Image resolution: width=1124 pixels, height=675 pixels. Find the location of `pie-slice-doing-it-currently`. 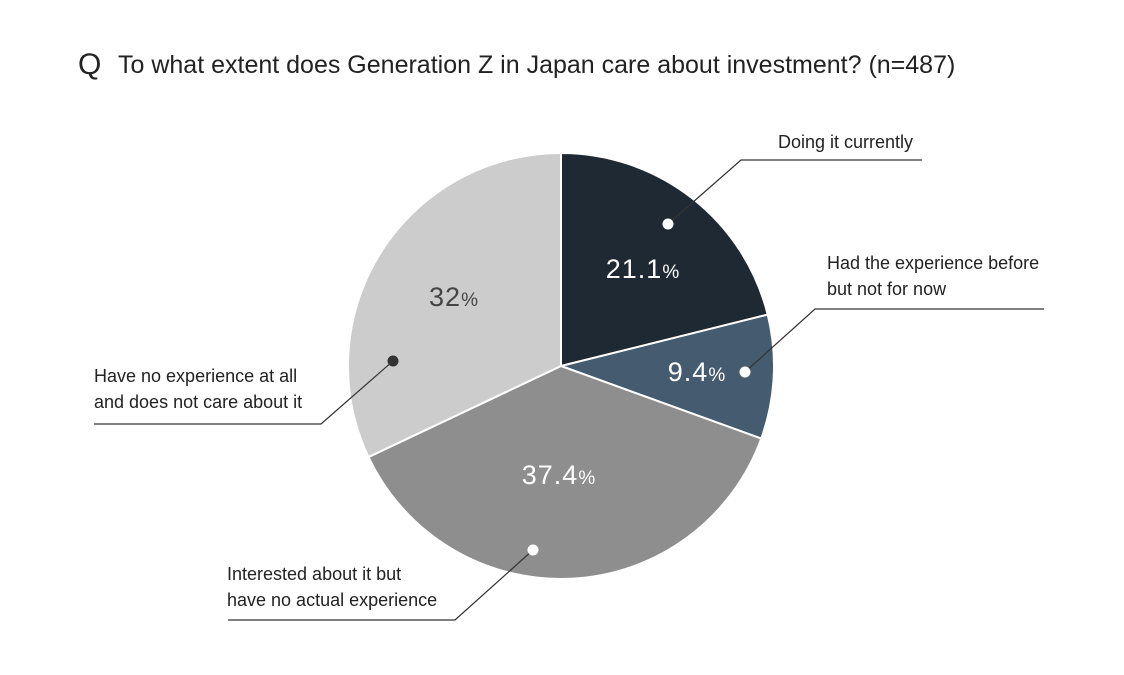

pie-slice-doing-it-currently is located at coordinates (664, 259).